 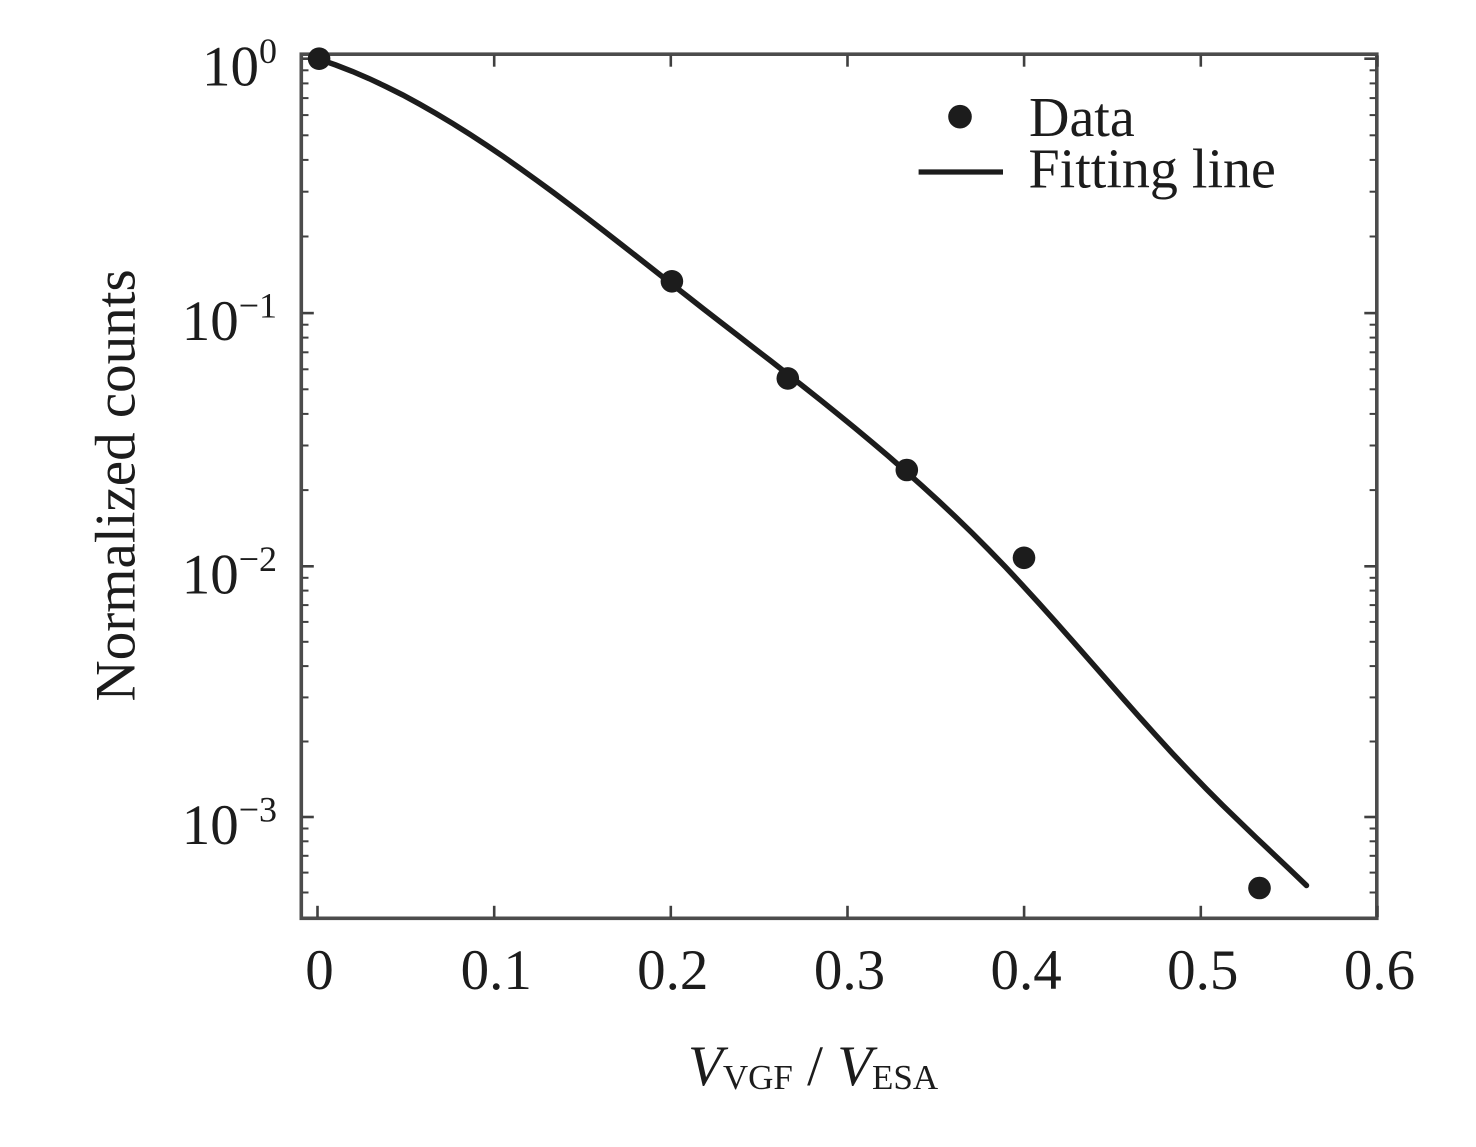 What do you see at coordinates (116, 485) in the screenshot?
I see `svg-text: Normalized counts` at bounding box center [116, 485].